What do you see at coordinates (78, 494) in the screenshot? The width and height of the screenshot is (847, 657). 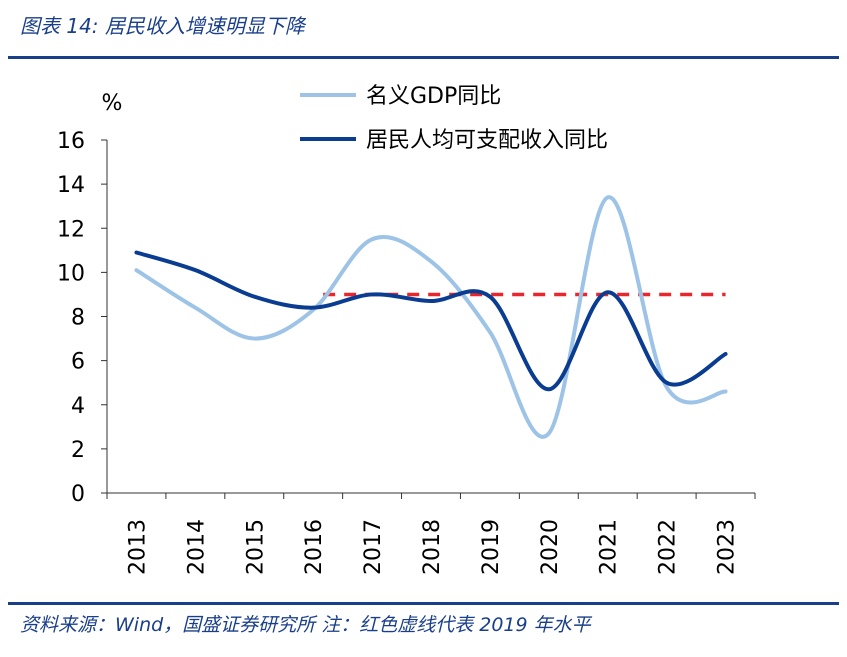 I see `y-tick-label: 0` at bounding box center [78, 494].